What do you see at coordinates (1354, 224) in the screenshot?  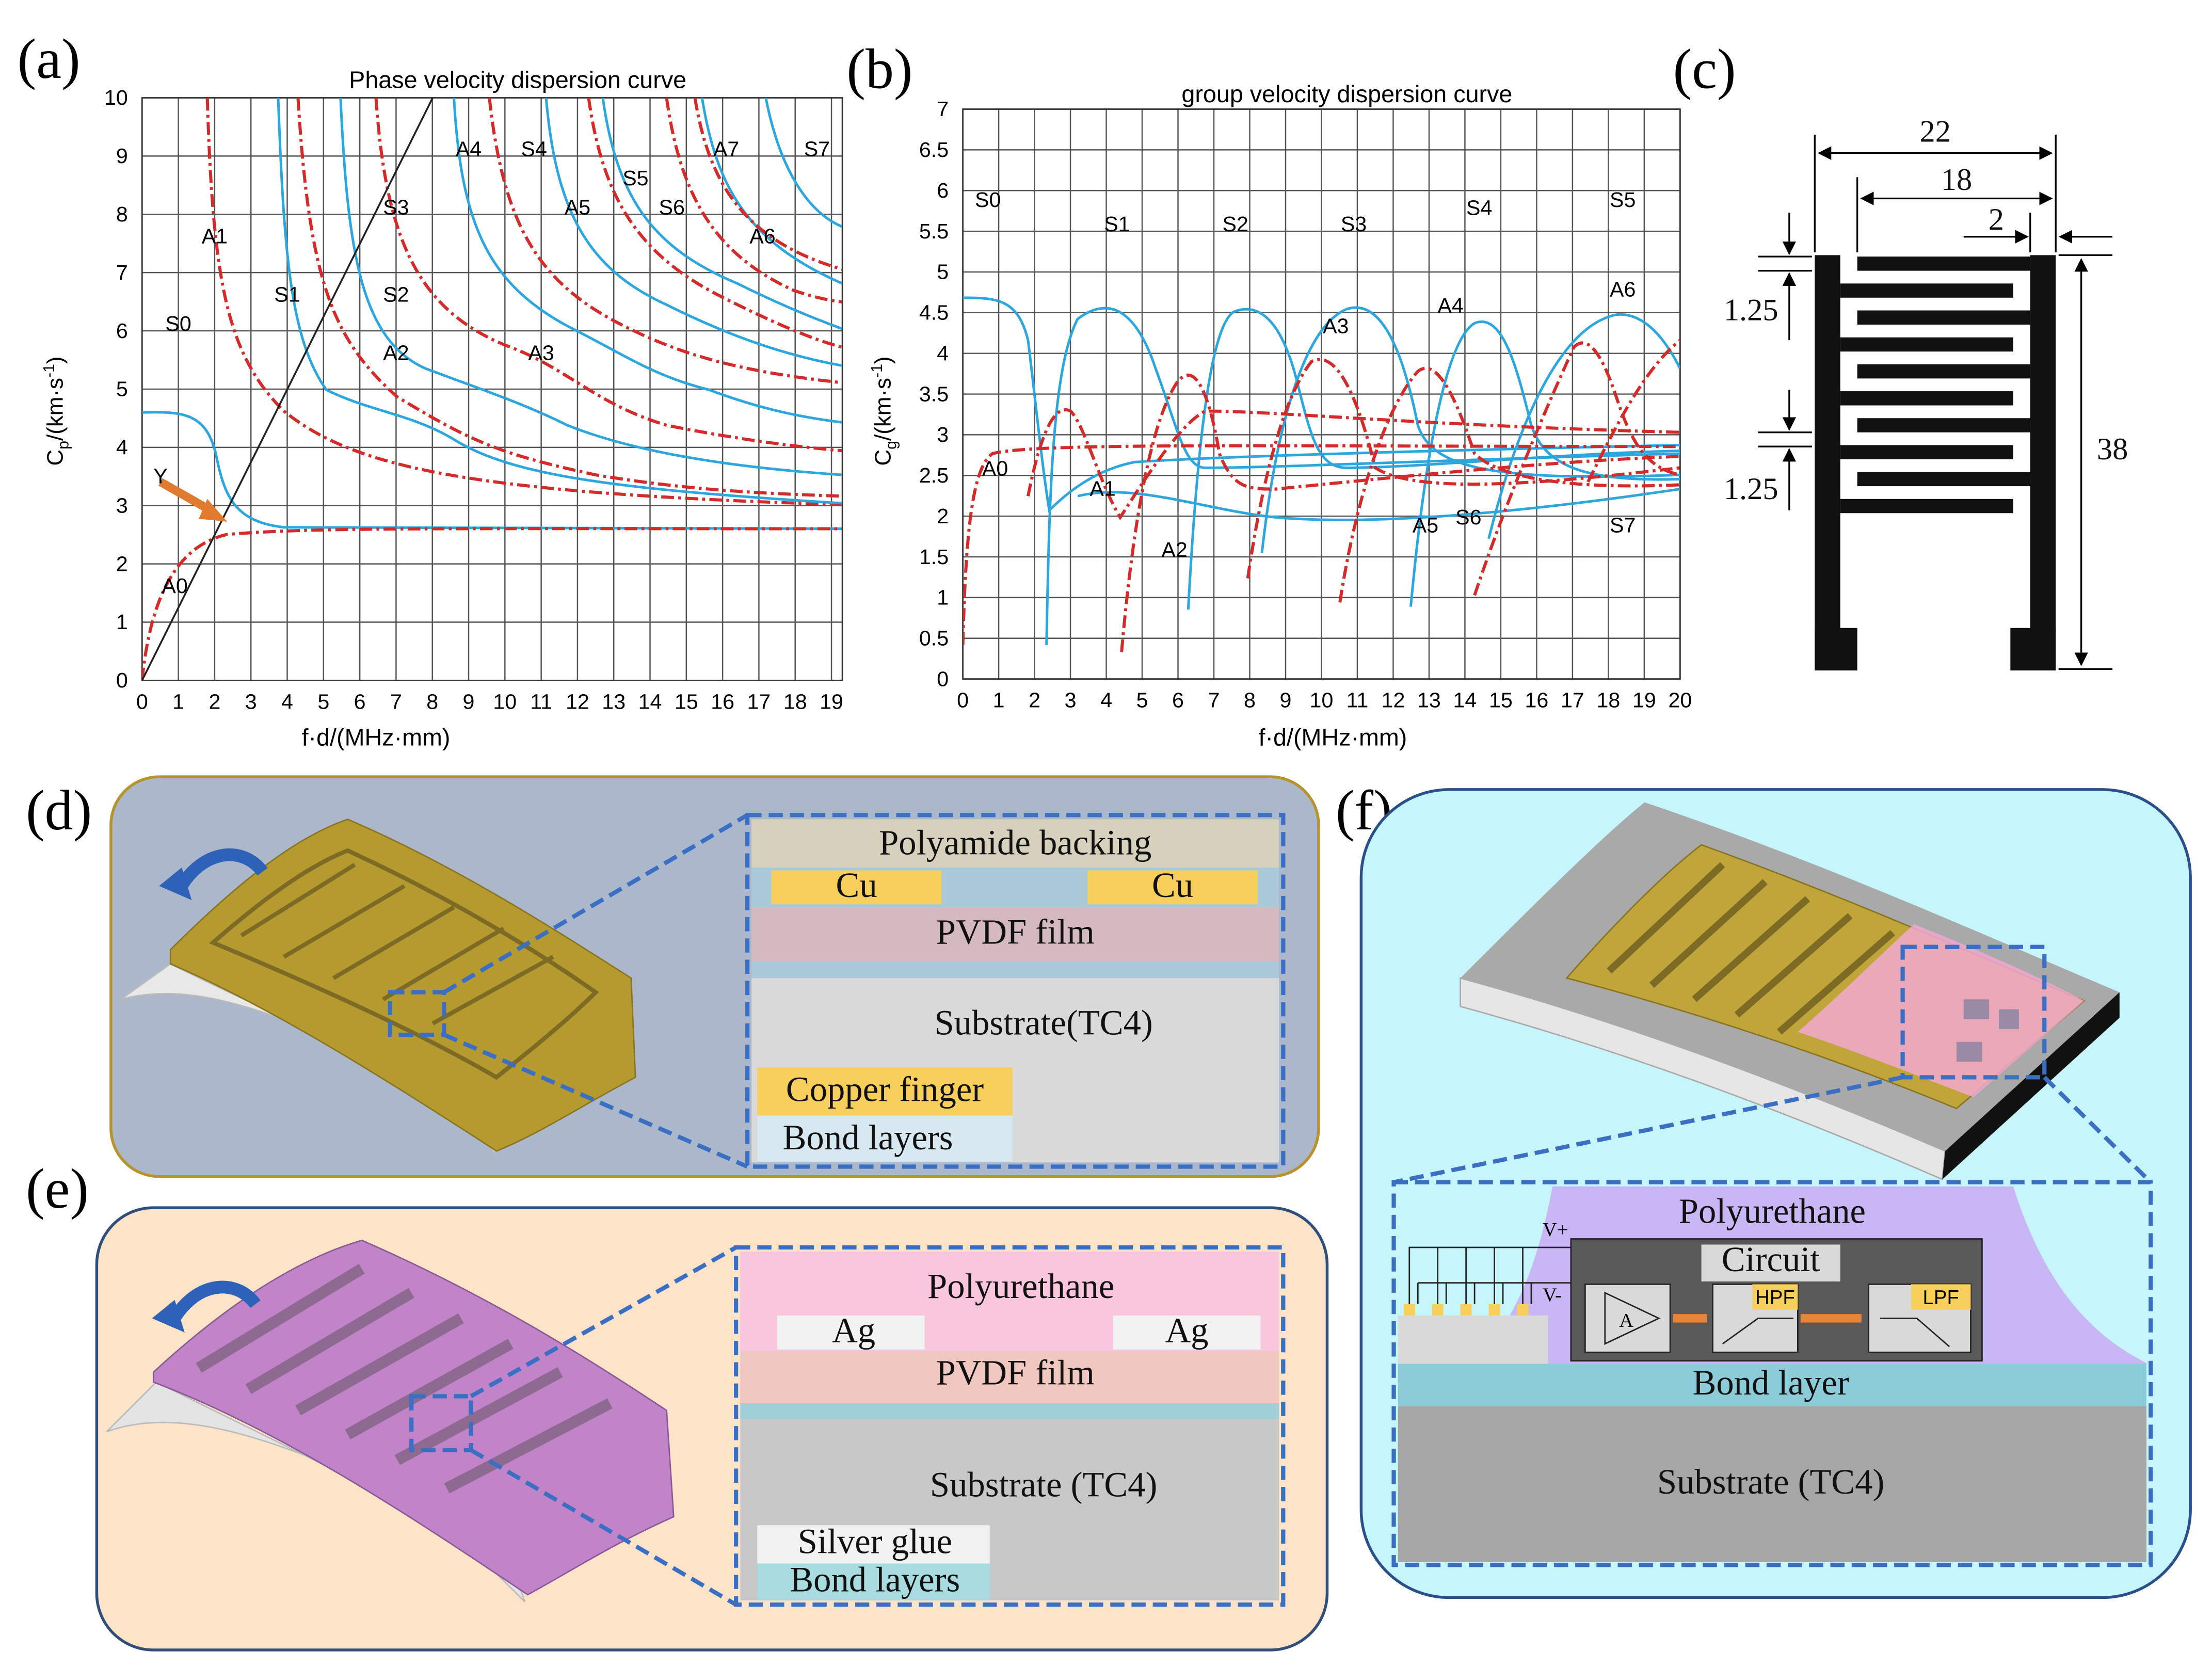 I see `mode-label: S3` at bounding box center [1354, 224].